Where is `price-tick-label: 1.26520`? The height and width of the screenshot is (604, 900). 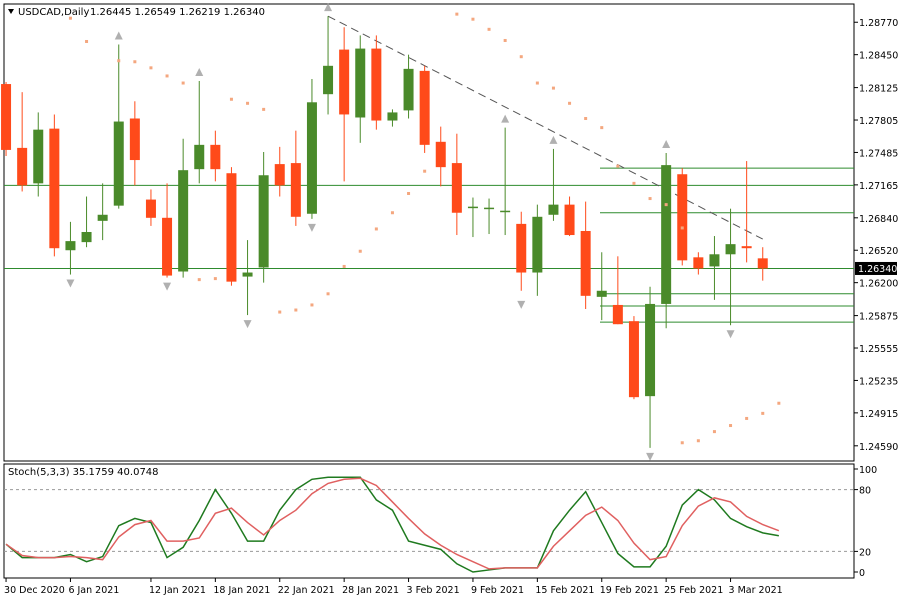 price-tick-label: 1.26520 is located at coordinates (878, 251).